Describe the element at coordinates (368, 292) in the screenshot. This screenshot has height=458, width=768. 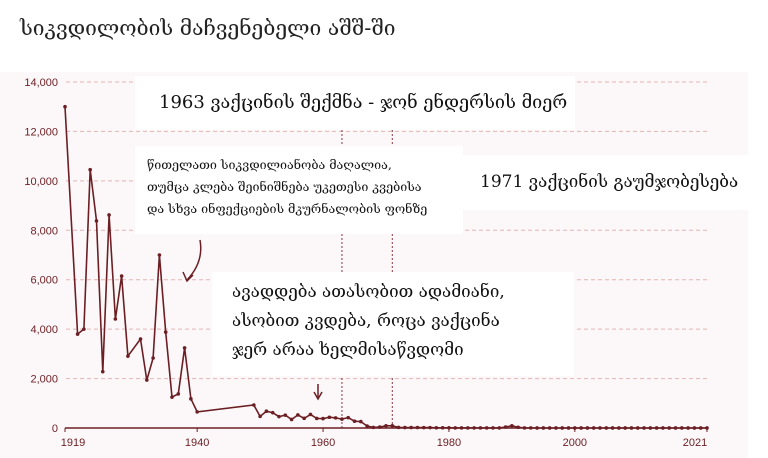
I see `annotation-line: ავადდება ათასობით ადამიანი,` at that location.